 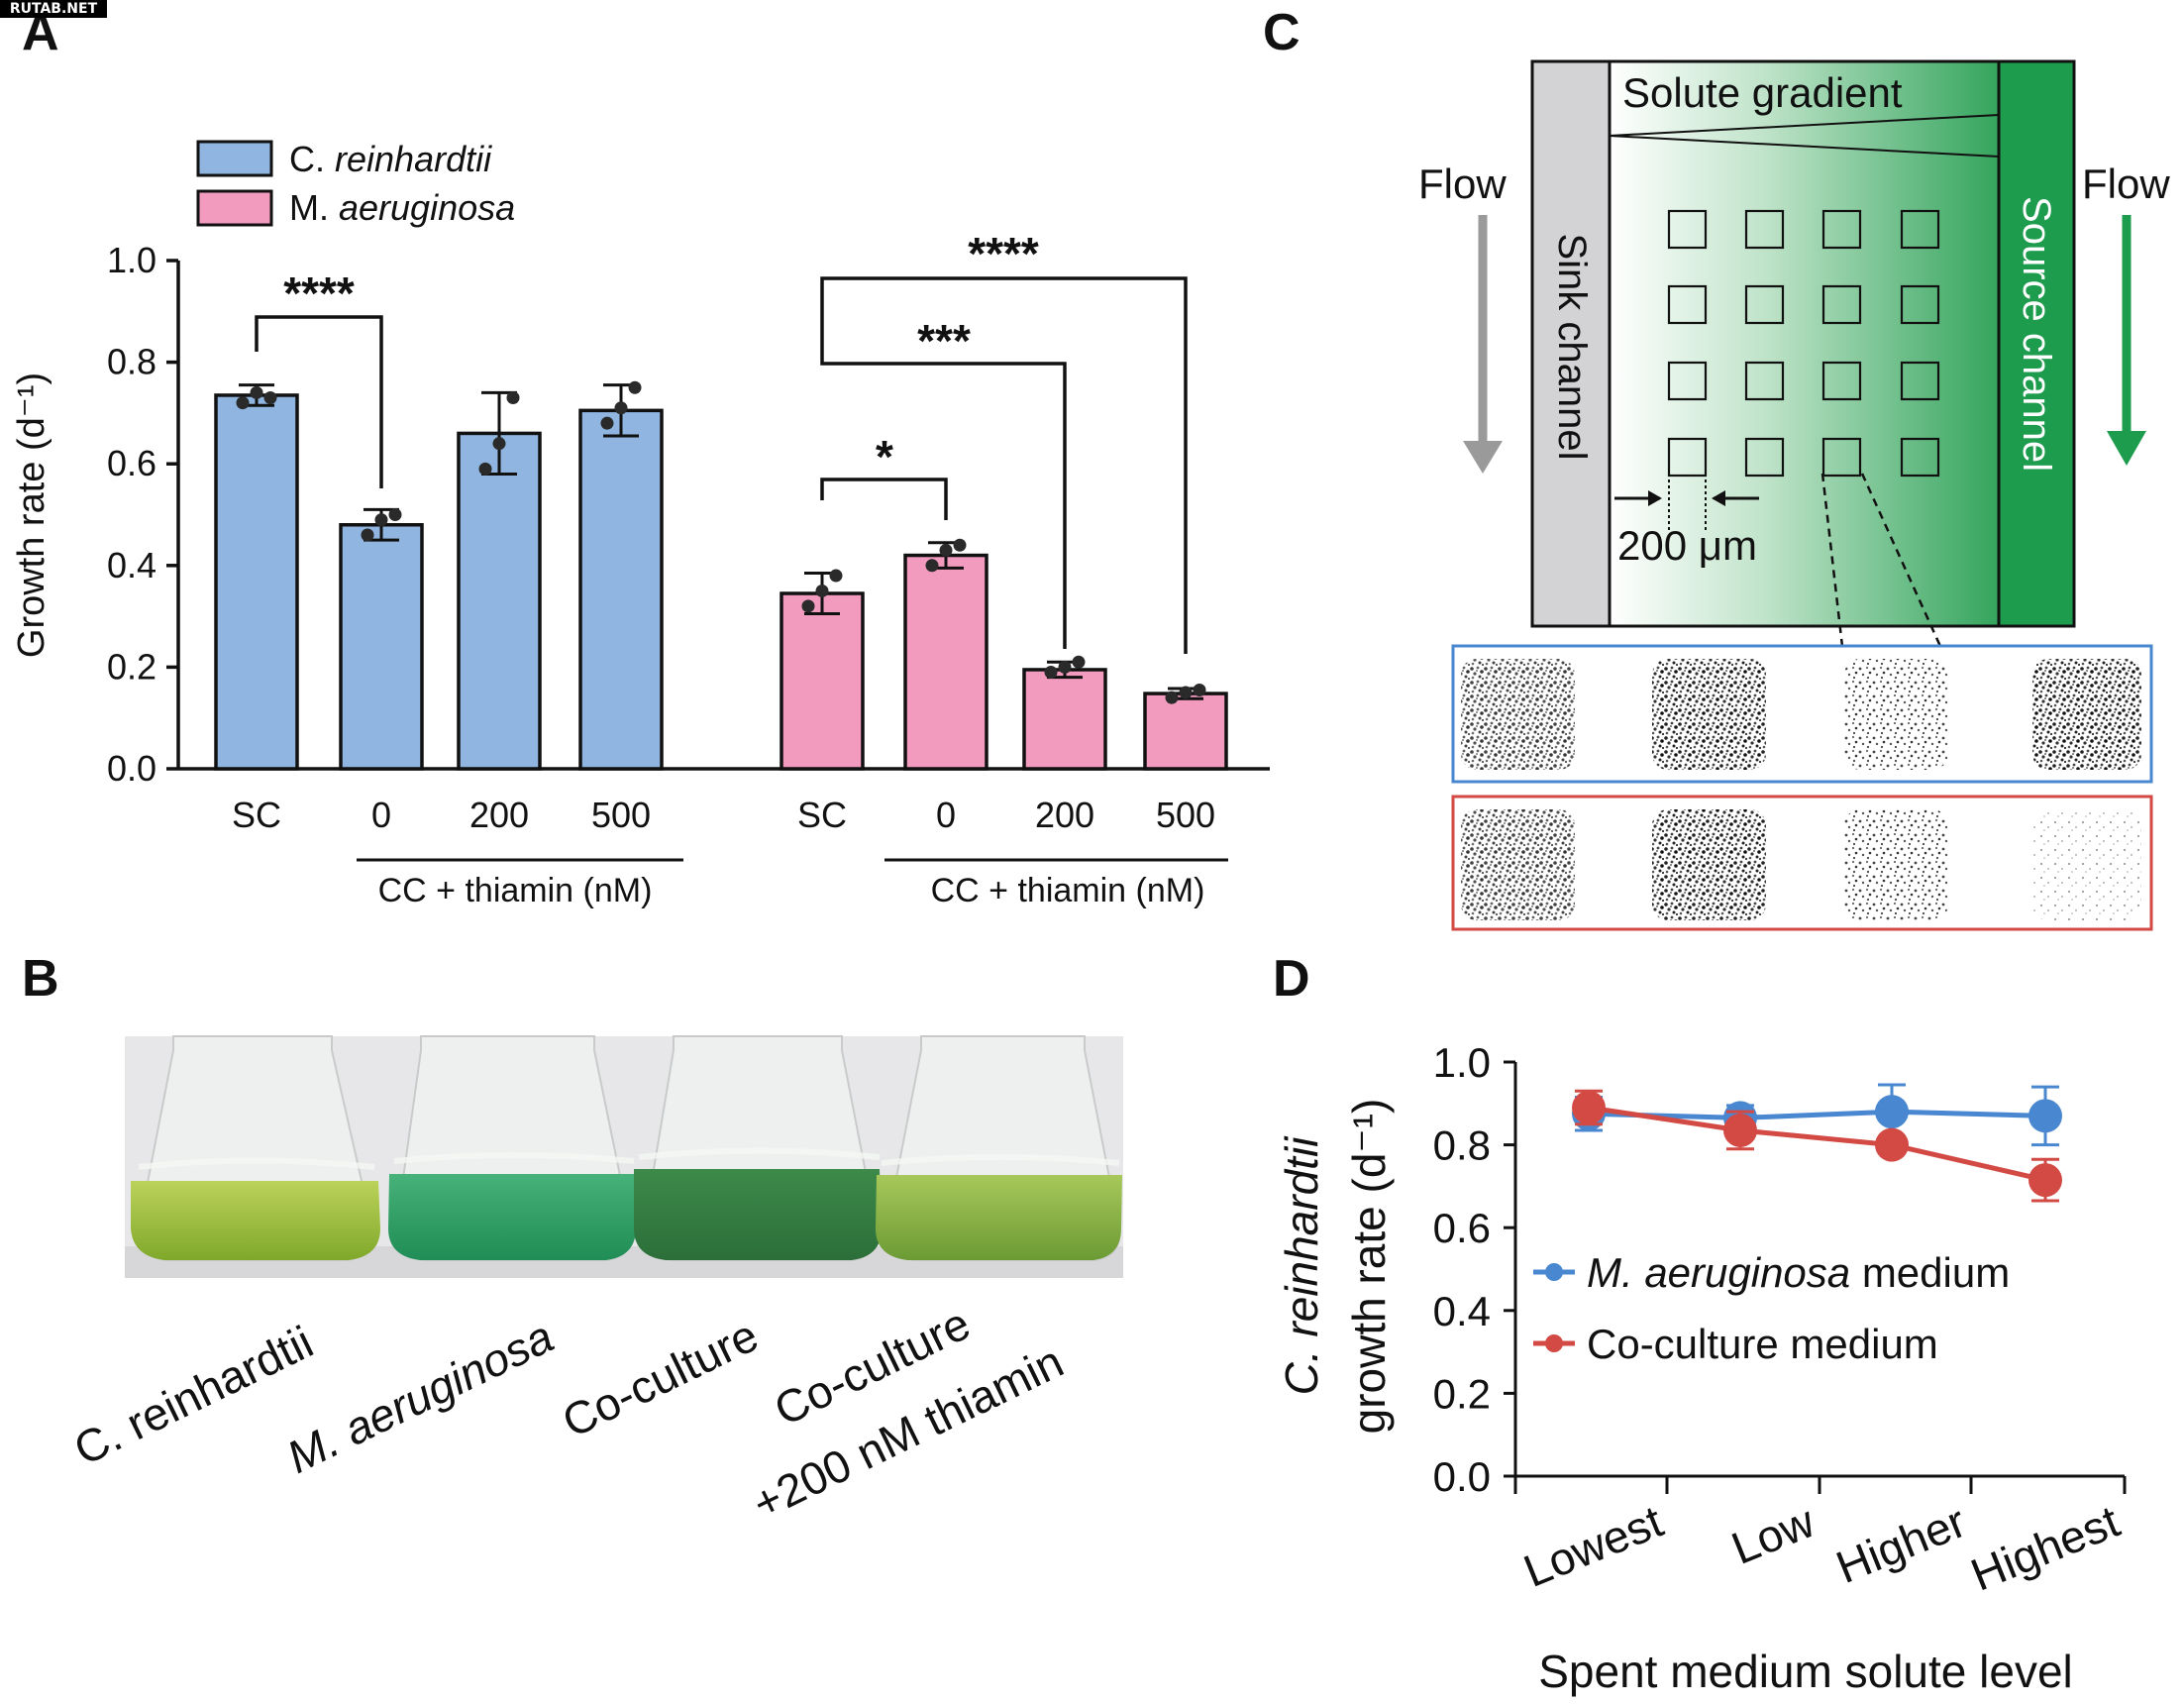 What do you see at coordinates (381, 815) in the screenshot?
I see `x-tick-label-a: 0` at bounding box center [381, 815].